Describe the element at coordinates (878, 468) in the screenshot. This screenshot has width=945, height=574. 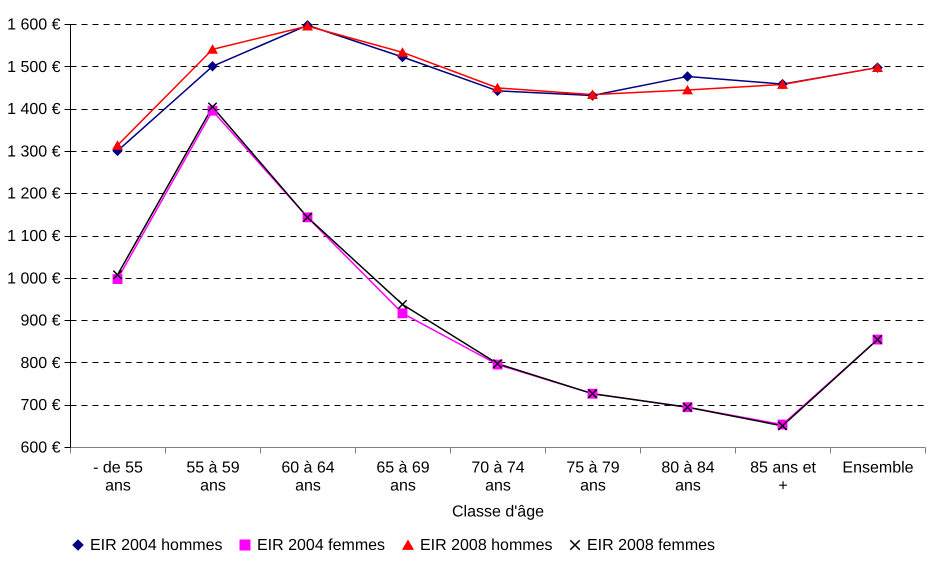
I see `x-tick-label: Ensemble` at that location.